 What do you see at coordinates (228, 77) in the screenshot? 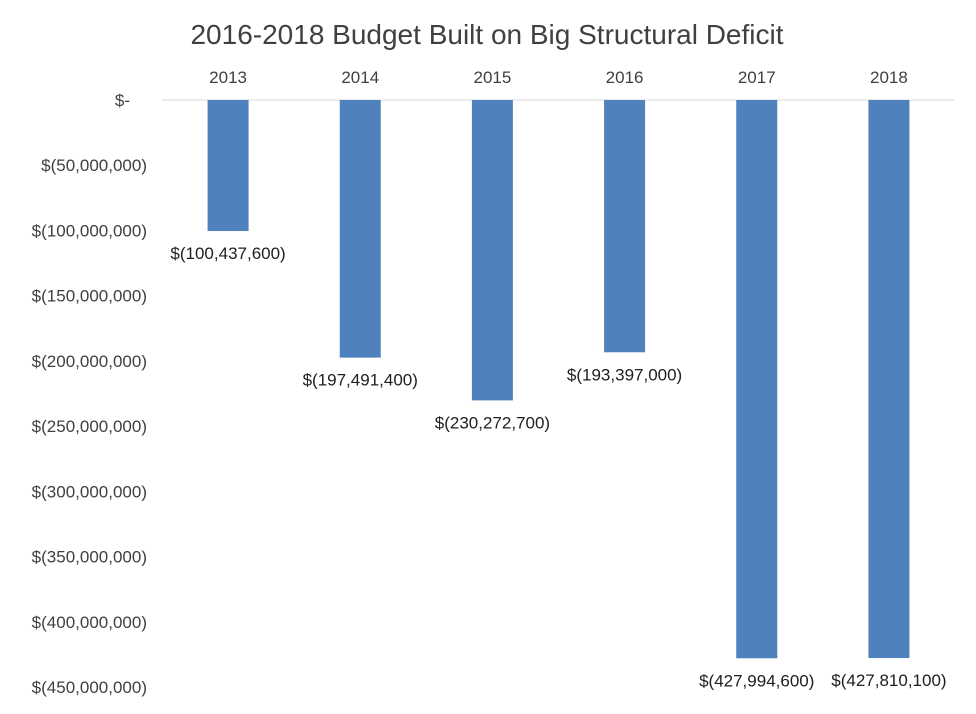
I see `x-tick-label: 2013` at bounding box center [228, 77].